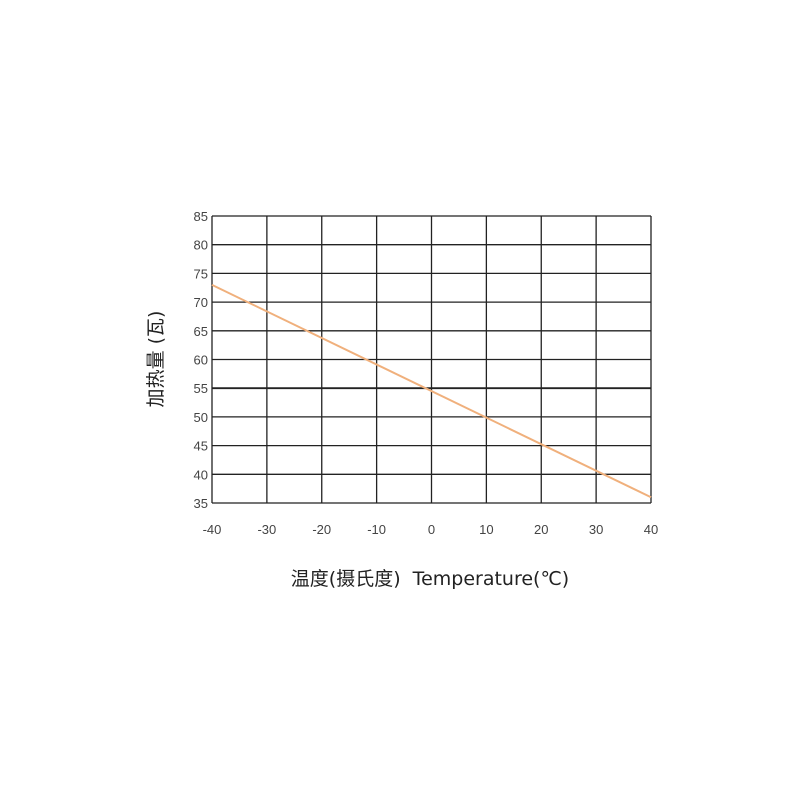  Describe the element at coordinates (201, 216) in the screenshot. I see `y-tick-label: 85` at that location.